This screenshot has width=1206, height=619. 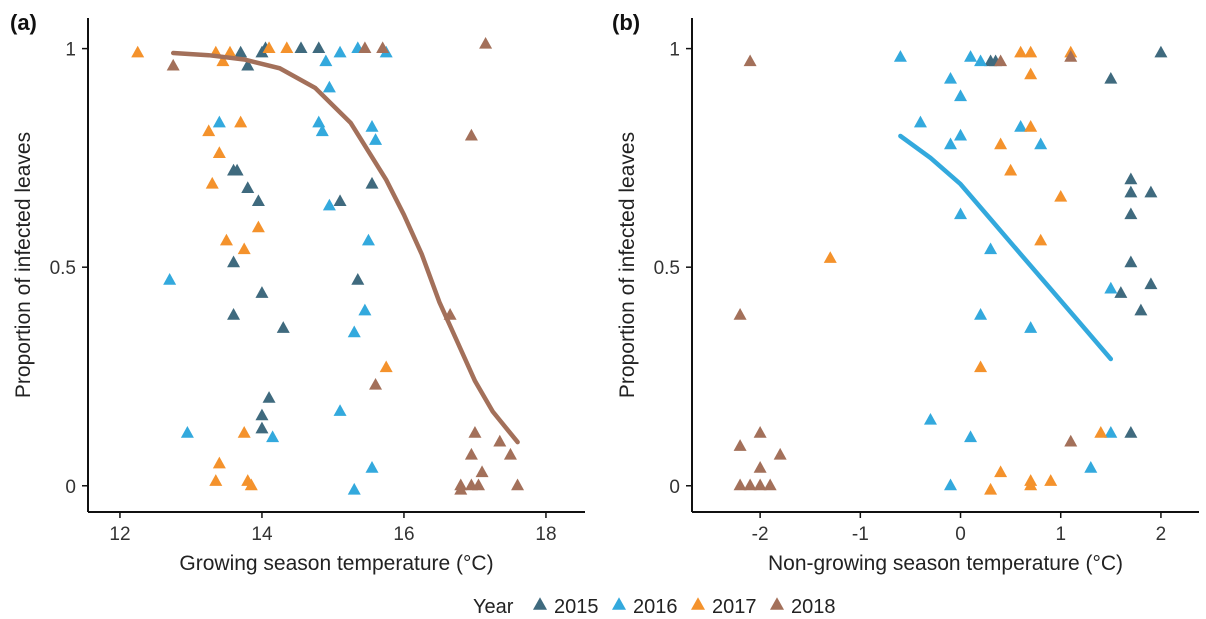 I want to click on legend-marker-2017, so click(x=698, y=603).